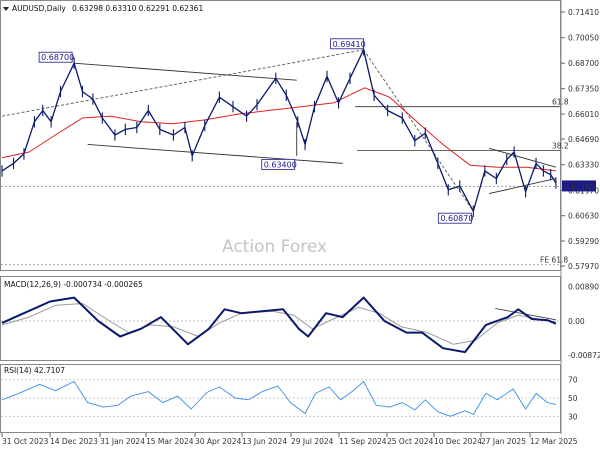  I want to click on swing-high-2: 0.69410, so click(349, 44).